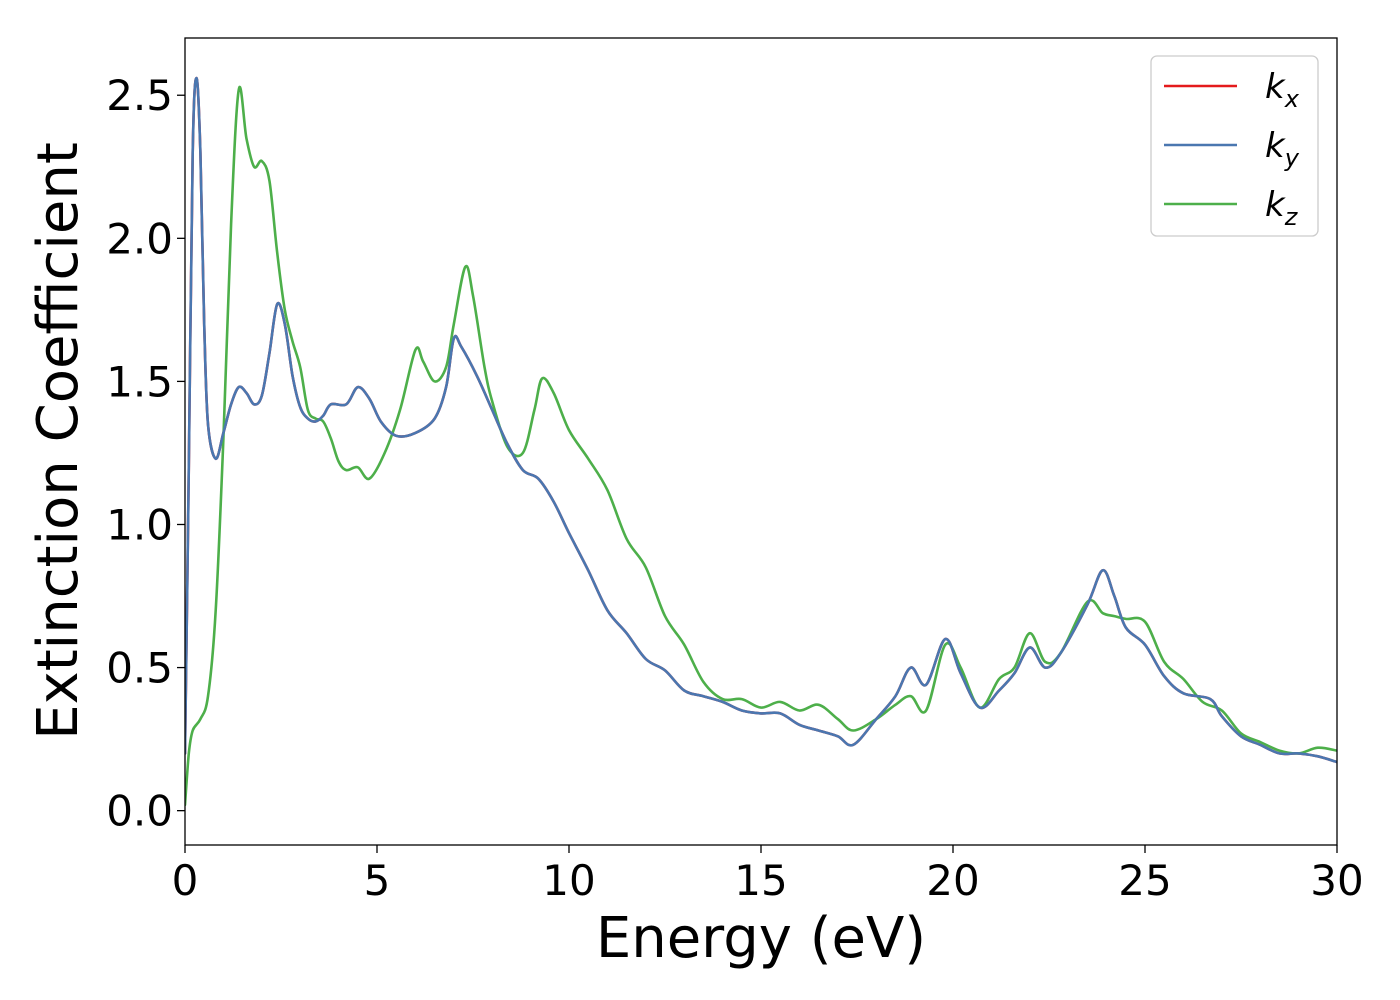  I want to click on x-axis-label: Energy (eV), so click(761, 938).